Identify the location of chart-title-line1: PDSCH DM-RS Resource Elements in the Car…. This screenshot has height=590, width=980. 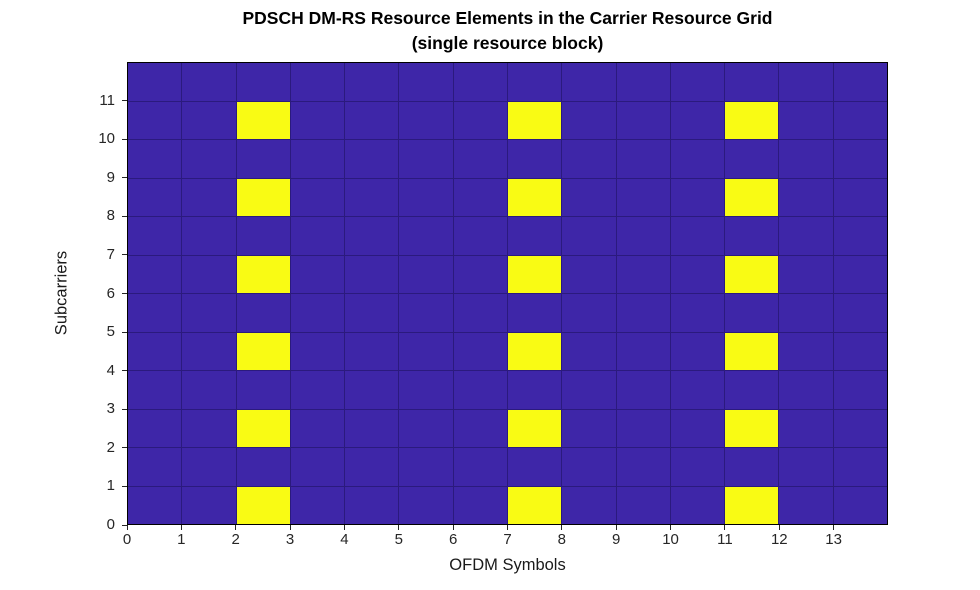
(507, 18).